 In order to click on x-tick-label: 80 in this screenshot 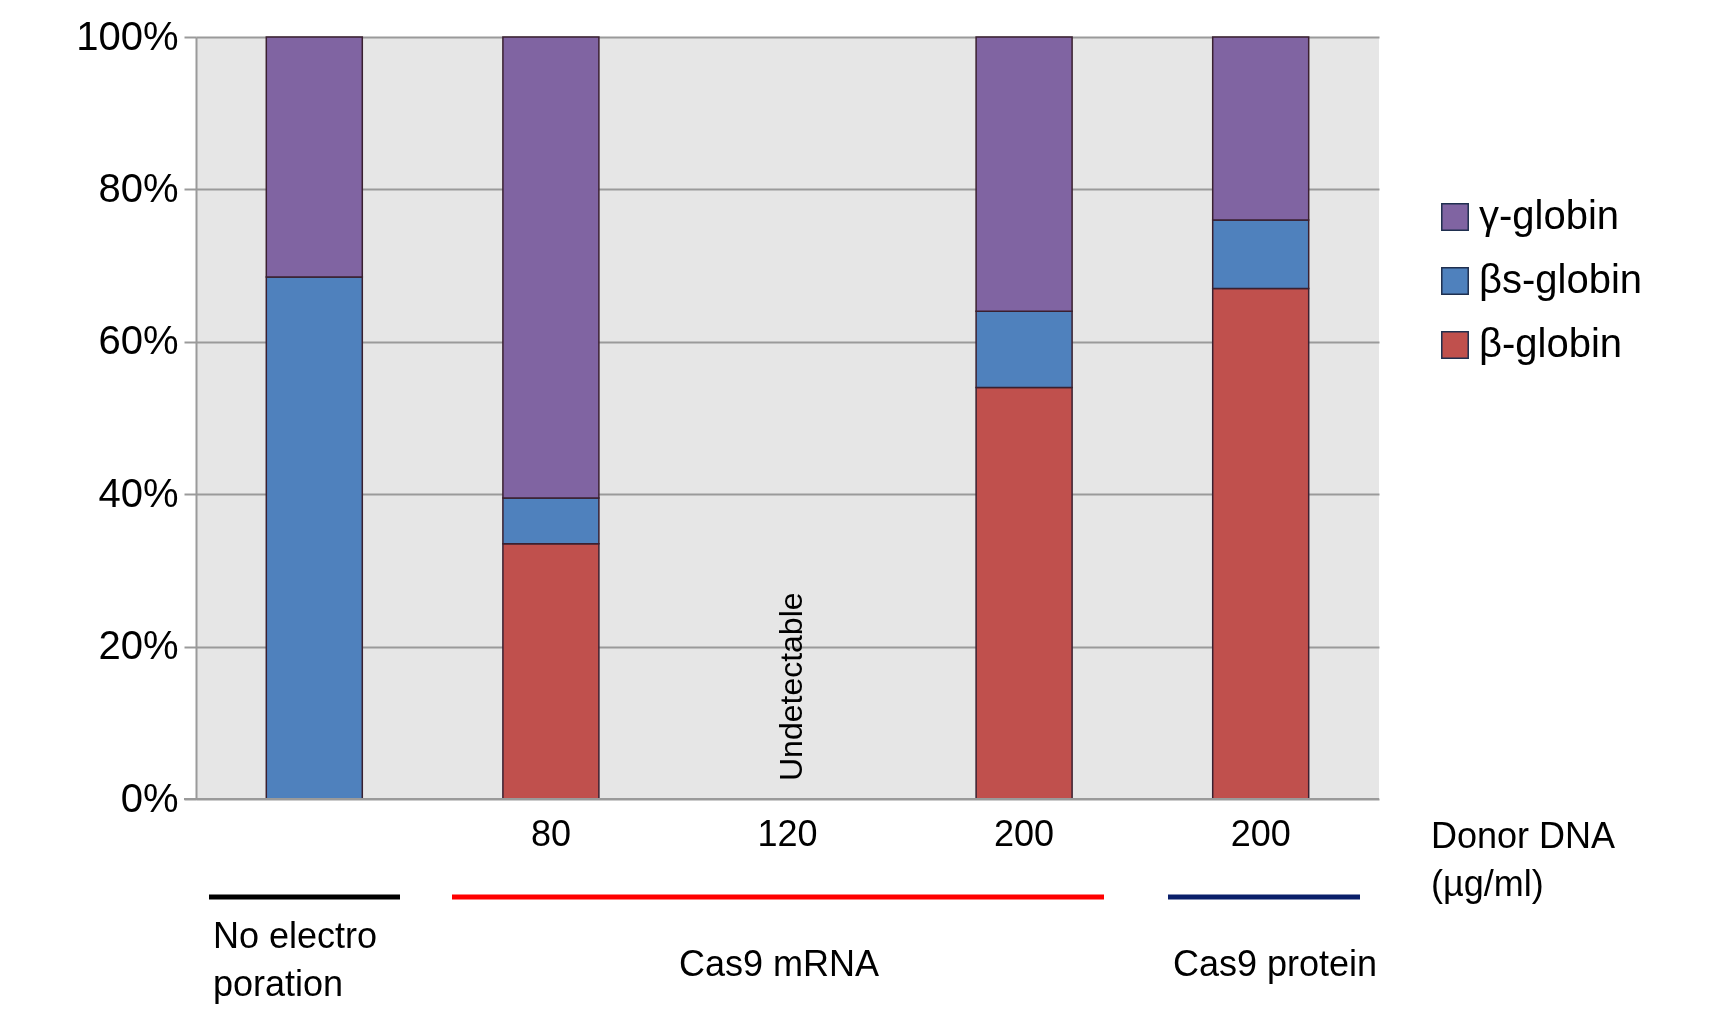, I will do `click(550, 833)`.